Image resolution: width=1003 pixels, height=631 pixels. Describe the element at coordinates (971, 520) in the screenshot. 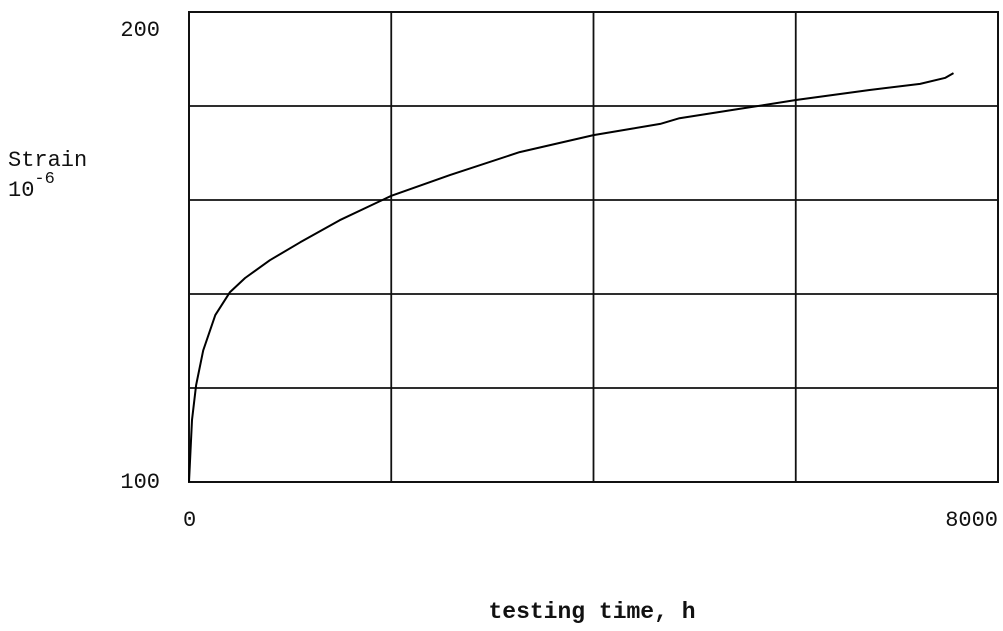

I see `x-tick-label: 8000` at that location.